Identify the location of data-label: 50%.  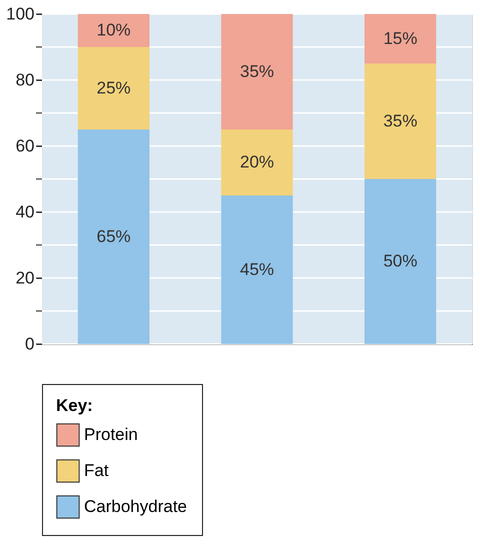
(400, 261).